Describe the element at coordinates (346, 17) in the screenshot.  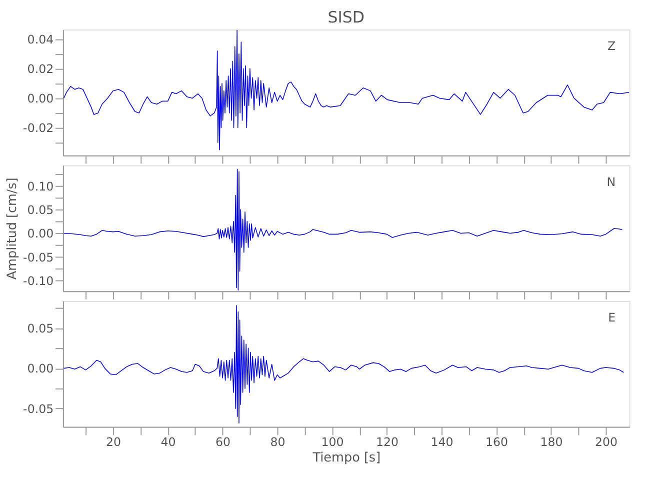
I see `chart-title: SISD` at that location.